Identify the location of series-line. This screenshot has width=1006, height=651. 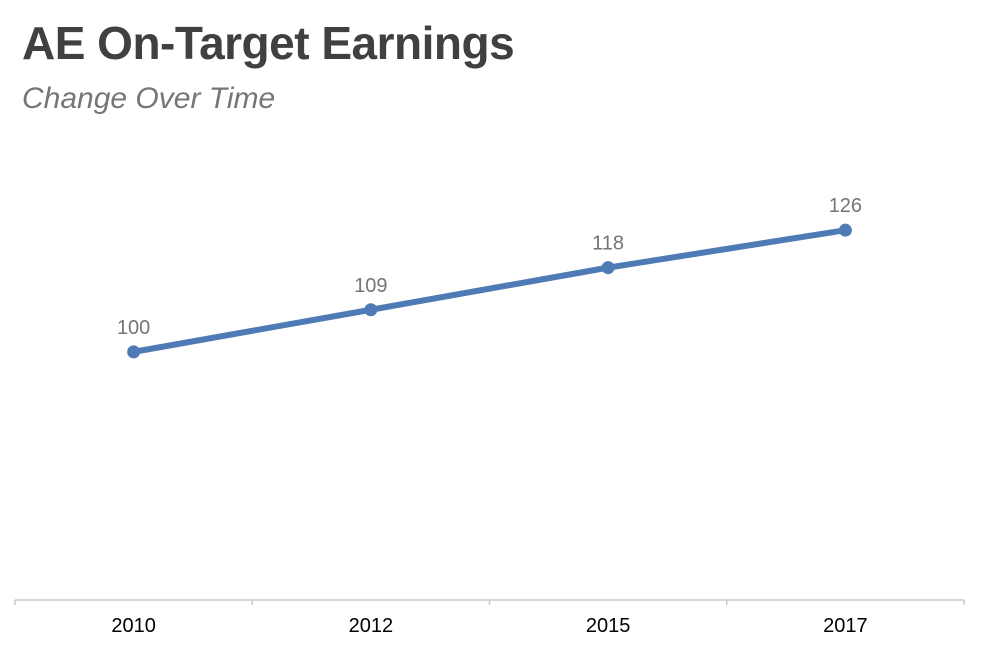
(489, 291).